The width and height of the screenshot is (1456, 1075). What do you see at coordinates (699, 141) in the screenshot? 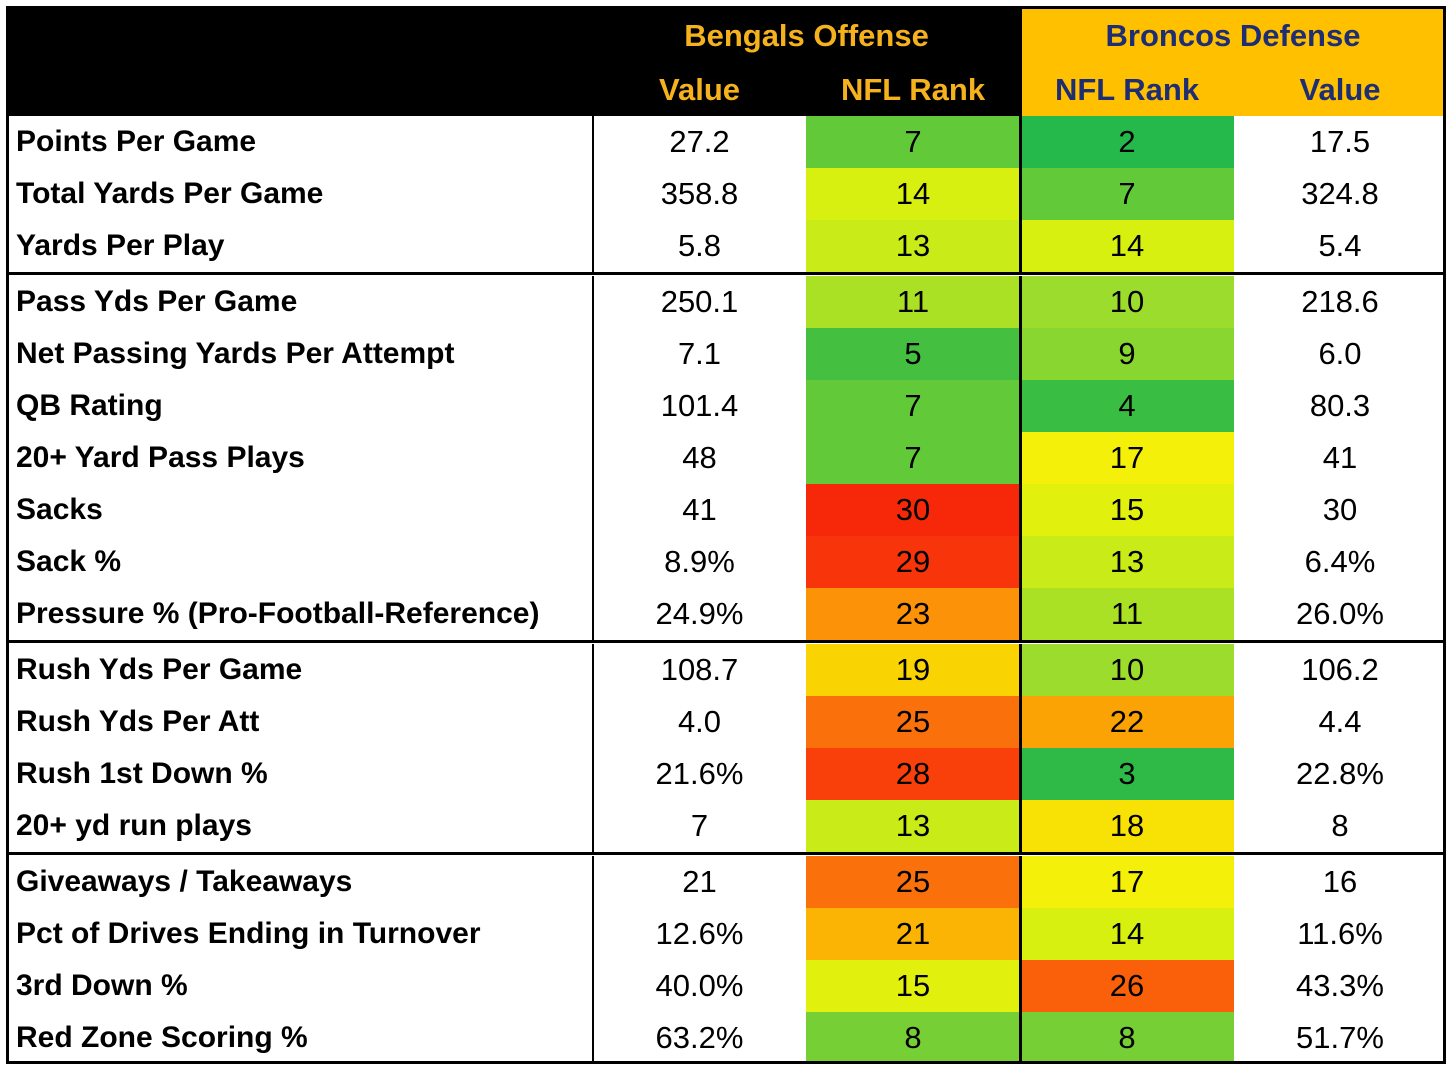
I see `offense-value: 27.2` at bounding box center [699, 141].